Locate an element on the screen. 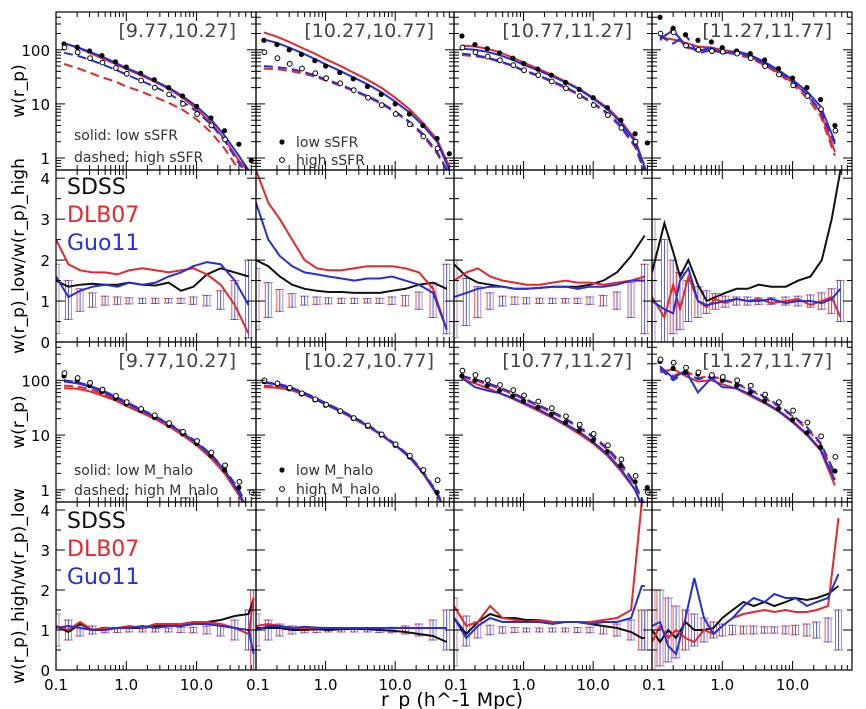  panel-title: [11.27,11.77] is located at coordinates (767, 31).